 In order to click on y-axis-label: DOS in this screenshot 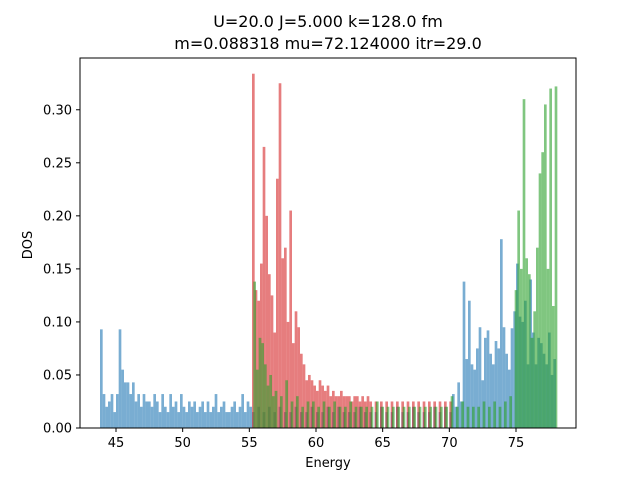, I will do `click(28, 245)`.